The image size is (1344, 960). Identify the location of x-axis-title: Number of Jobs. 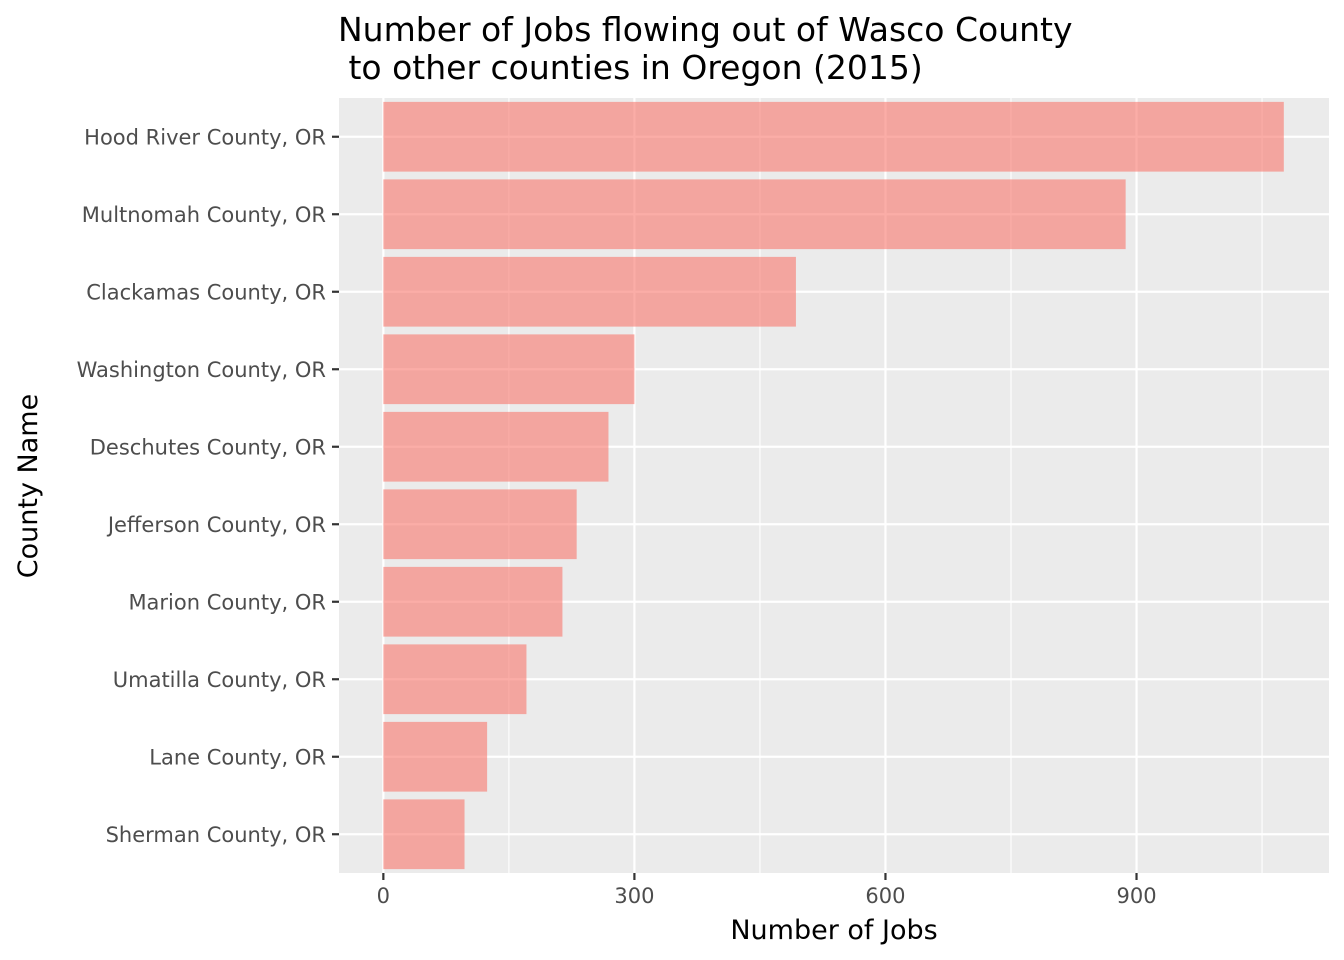
(833, 930).